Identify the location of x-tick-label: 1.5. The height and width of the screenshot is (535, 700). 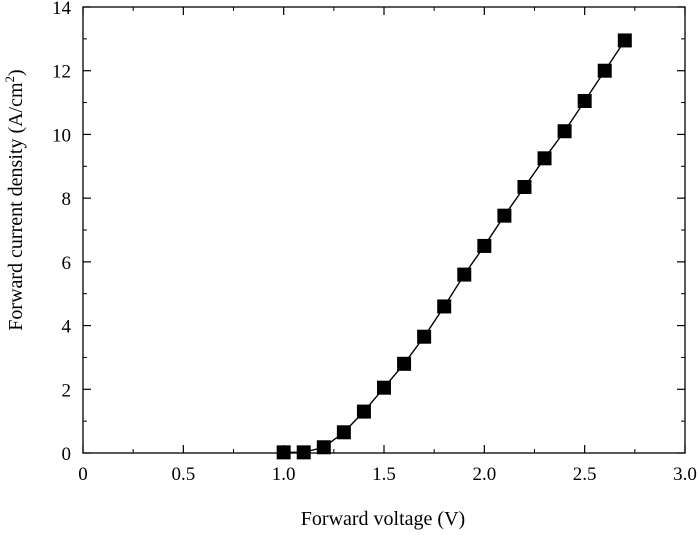
(384, 474).